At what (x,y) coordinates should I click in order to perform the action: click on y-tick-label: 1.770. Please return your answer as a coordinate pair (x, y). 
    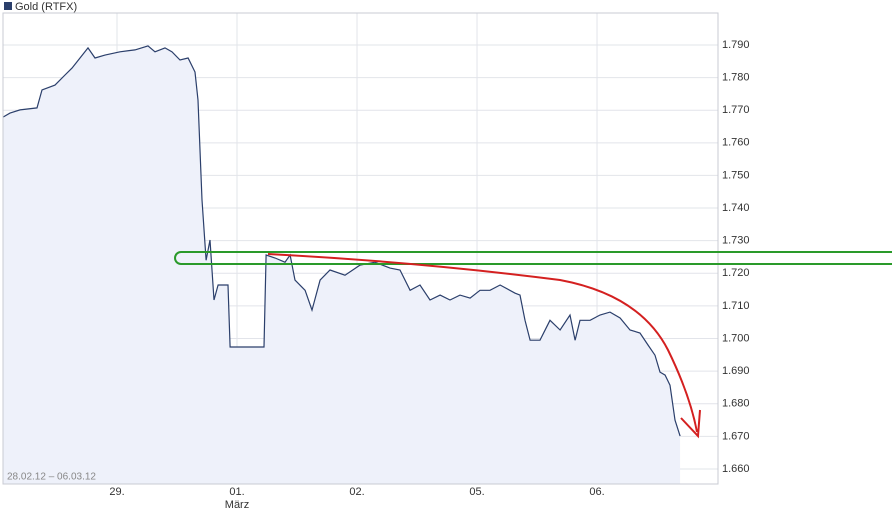
    Looking at the image, I should click on (736, 110).